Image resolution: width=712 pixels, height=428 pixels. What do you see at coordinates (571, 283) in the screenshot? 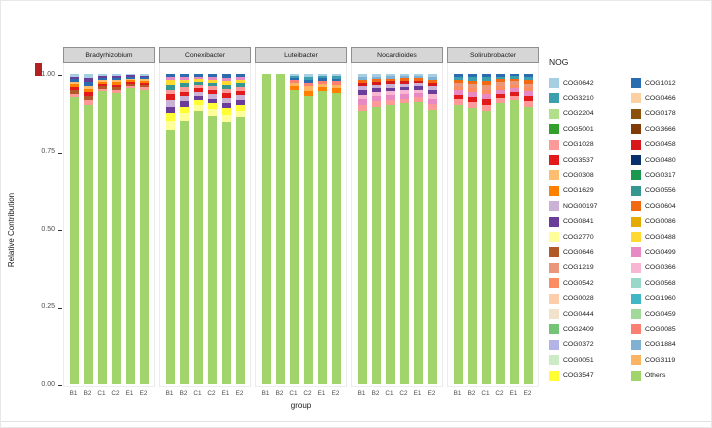
I see `legend-entry: COG0542` at bounding box center [571, 283].